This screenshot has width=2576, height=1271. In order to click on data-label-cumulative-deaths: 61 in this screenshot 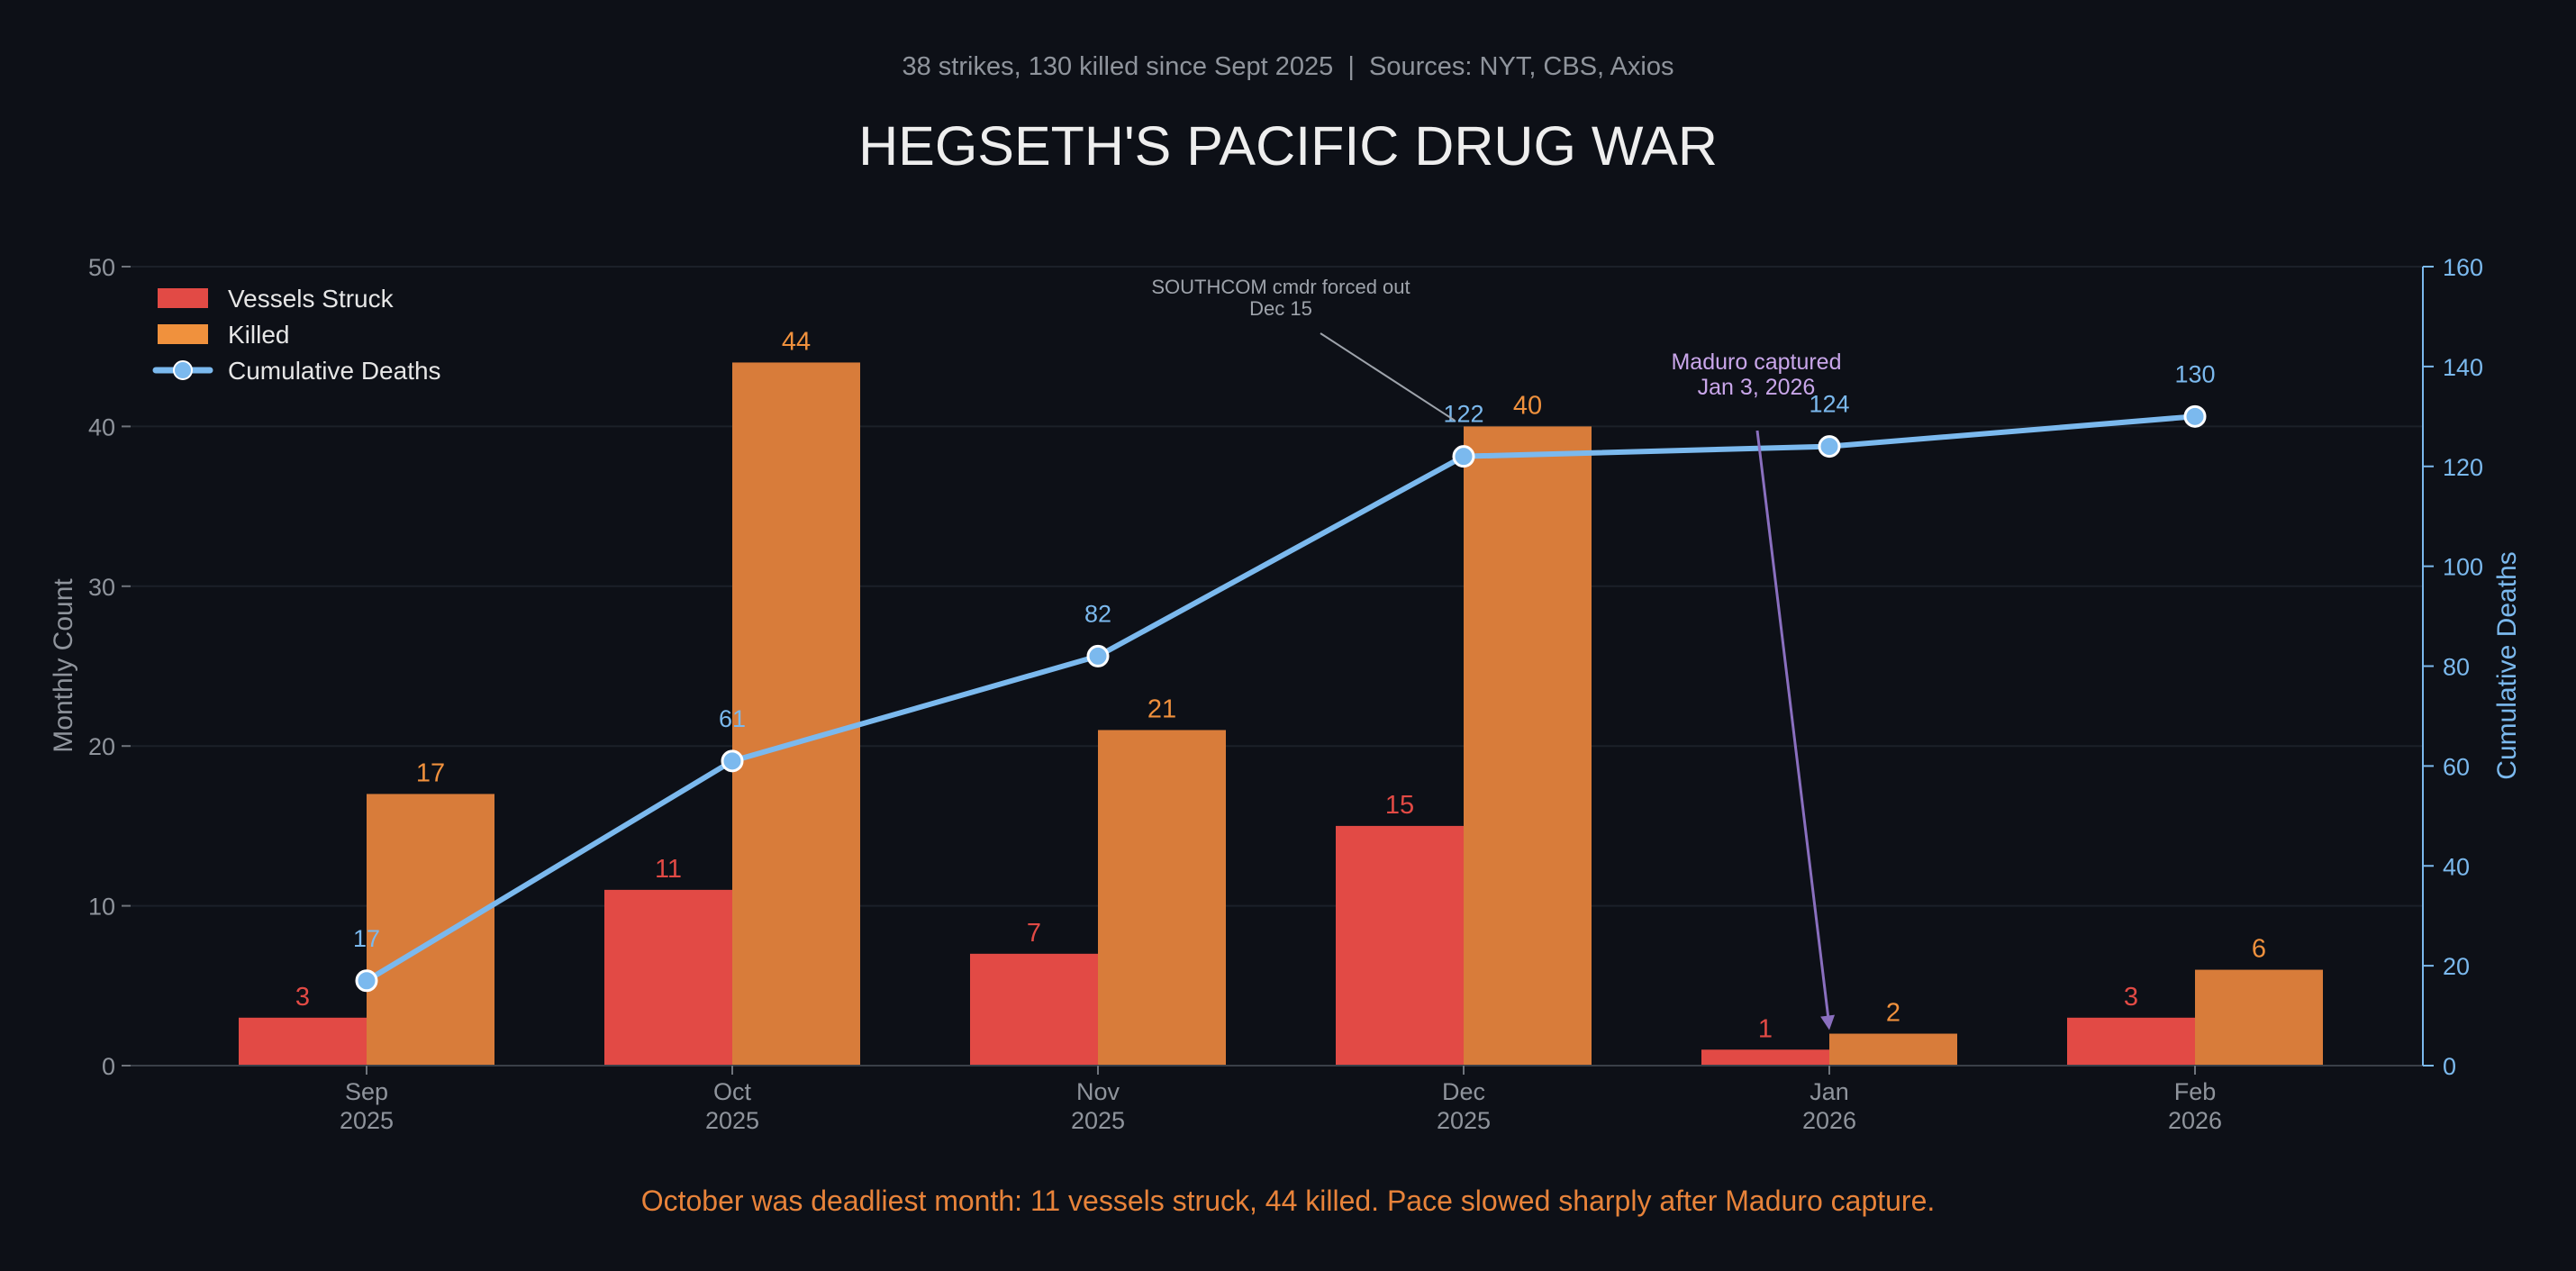, I will do `click(732, 718)`.